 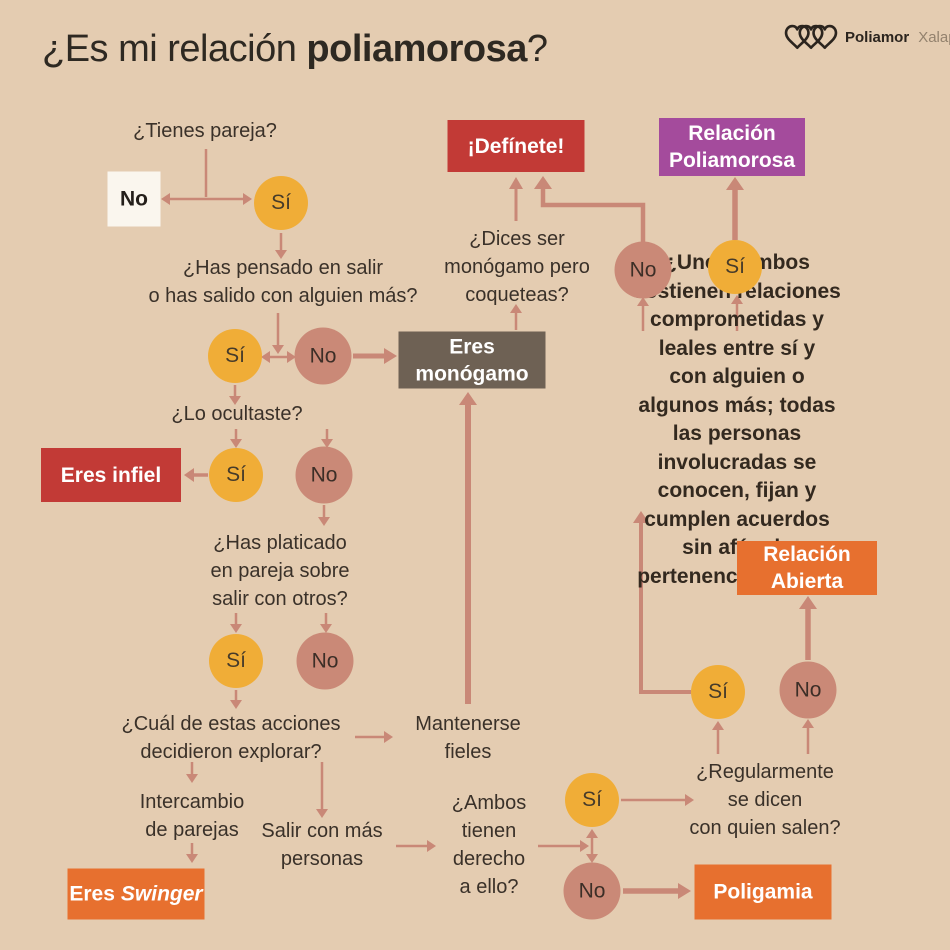 What do you see at coordinates (735, 267) in the screenshot?
I see `answer-si-circle-7: Sí` at bounding box center [735, 267].